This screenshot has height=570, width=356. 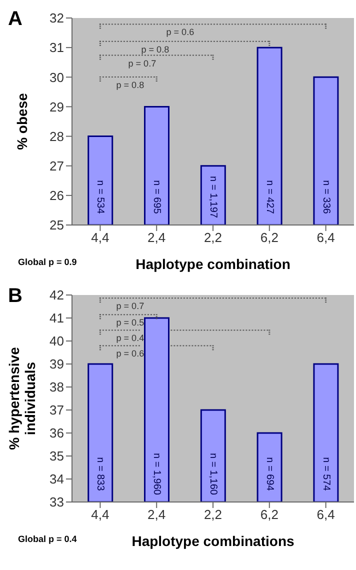 I want to click on annotation: n = 833, so click(x=100, y=474).